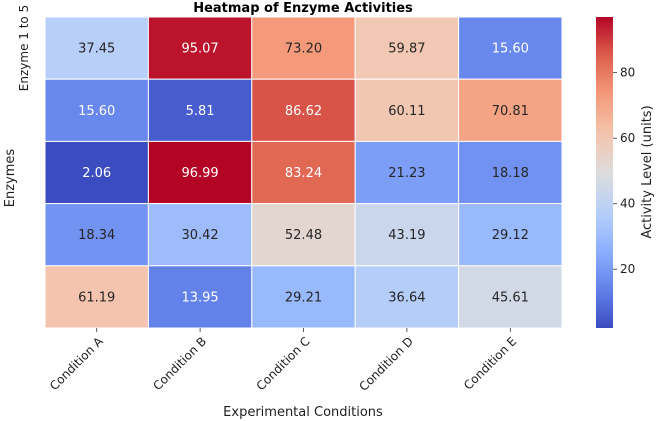 The image size is (656, 421). What do you see at coordinates (24, 48) in the screenshot?
I see `y-row-label: Enzyme 1 to 5` at bounding box center [24, 48].